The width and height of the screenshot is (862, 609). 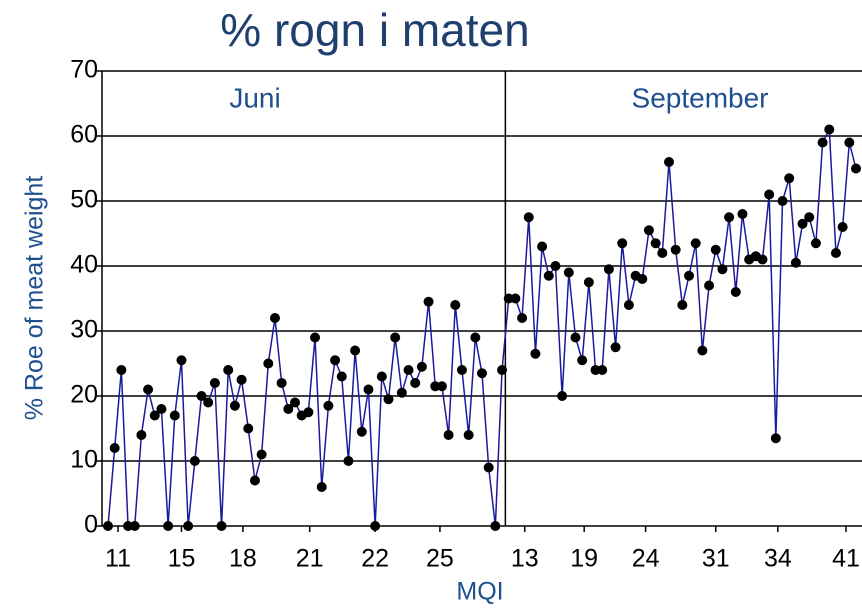 I want to click on x-tick-label: 34, so click(x=778, y=559).